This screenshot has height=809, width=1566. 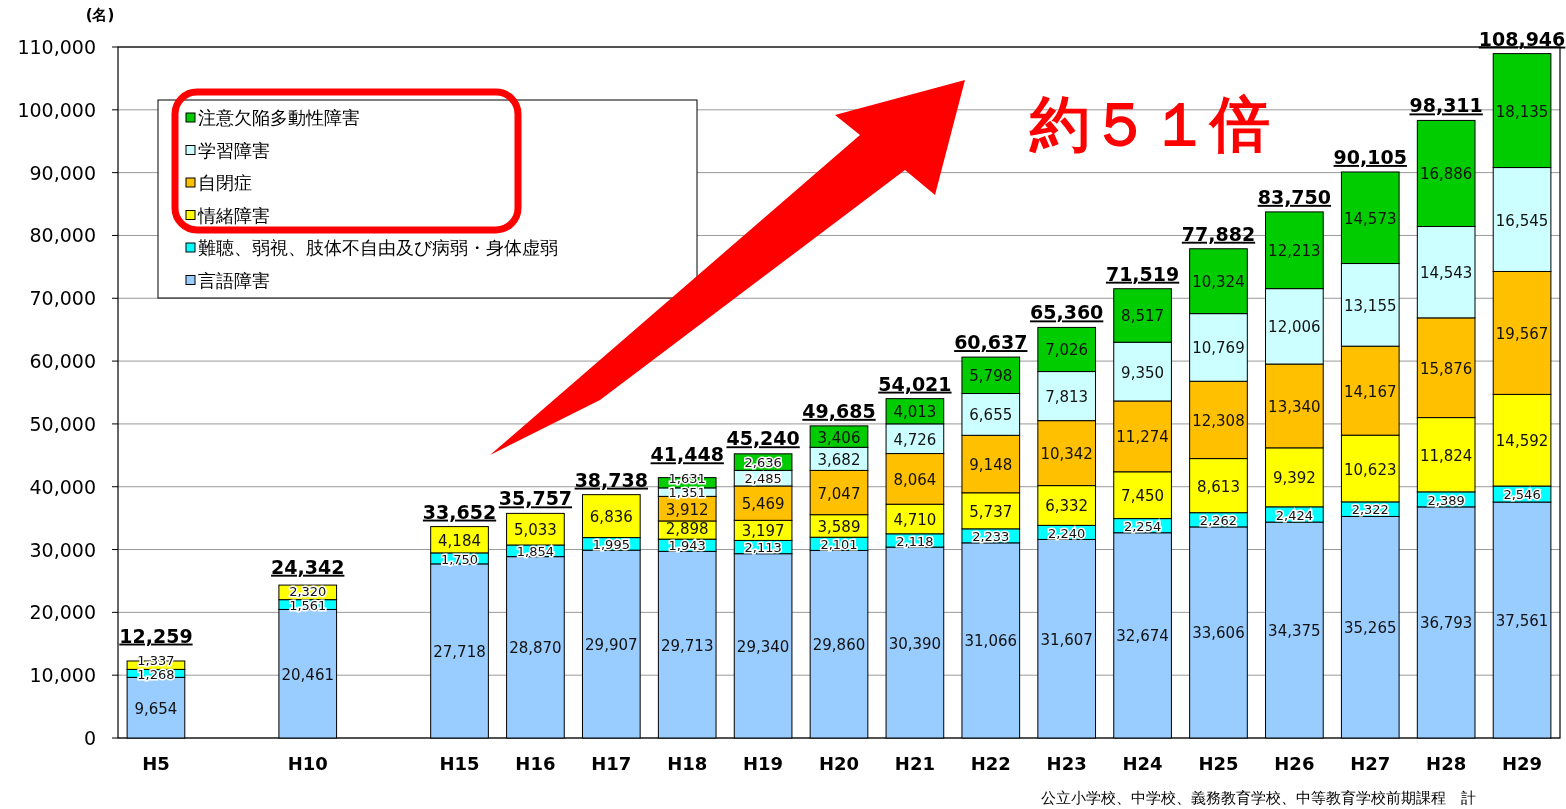 What do you see at coordinates (1218, 233) in the screenshot?
I see `total-label: 77,882` at bounding box center [1218, 233].